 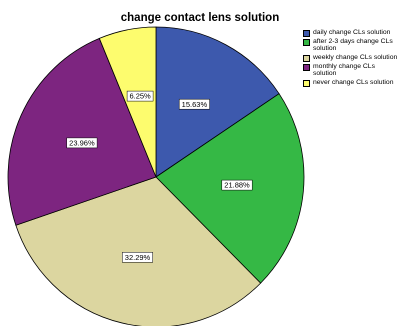 I want to click on data-label: 15.63%, so click(x=194, y=104).